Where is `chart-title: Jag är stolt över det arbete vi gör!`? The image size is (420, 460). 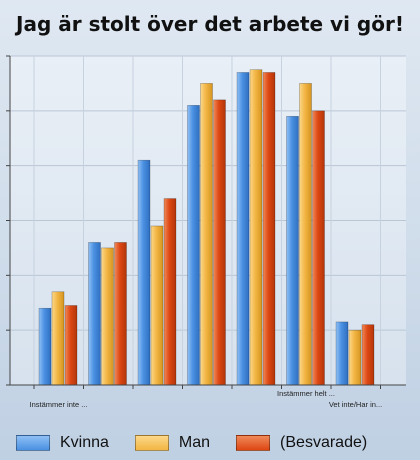
chart-title: Jag är stolt över det arbete vi gör! is located at coordinates (210, 24).